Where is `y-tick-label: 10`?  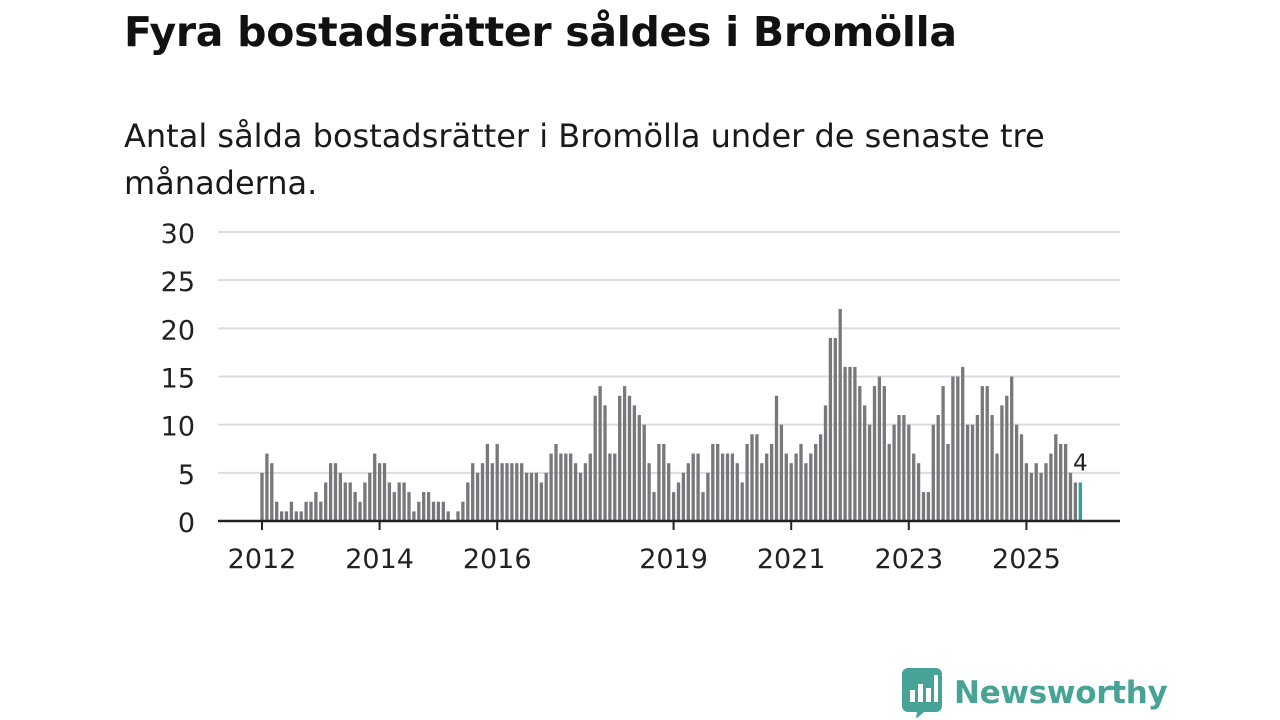 y-tick-label: 10 is located at coordinates (178, 427).